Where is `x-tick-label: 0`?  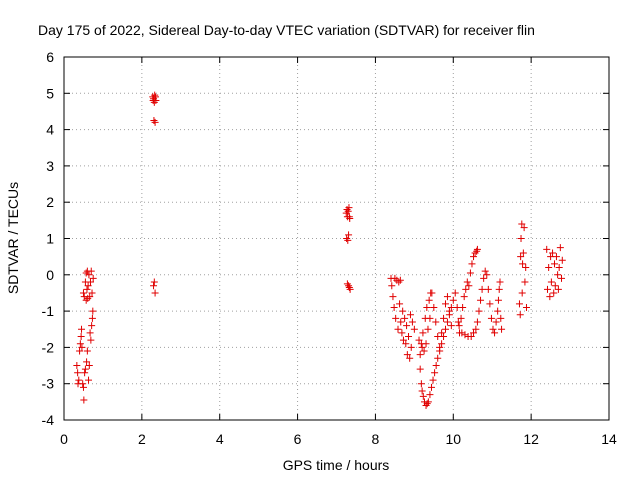
x-tick-label: 0 is located at coordinates (64, 439).